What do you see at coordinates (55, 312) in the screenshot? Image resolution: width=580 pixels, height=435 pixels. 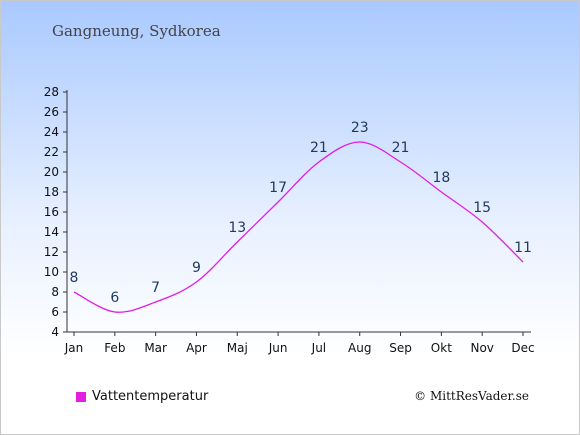 I see `y-tick-label: 6` at bounding box center [55, 312].